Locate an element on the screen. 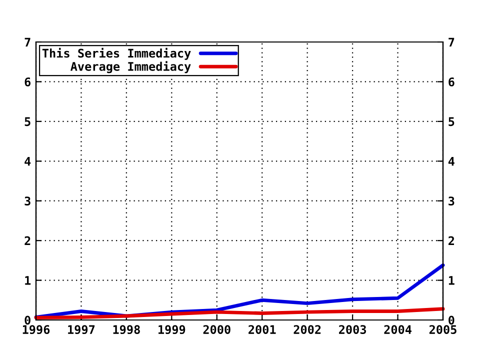 This screenshot has height=350, width=480. x-tick-label: 2002 is located at coordinates (307, 329).